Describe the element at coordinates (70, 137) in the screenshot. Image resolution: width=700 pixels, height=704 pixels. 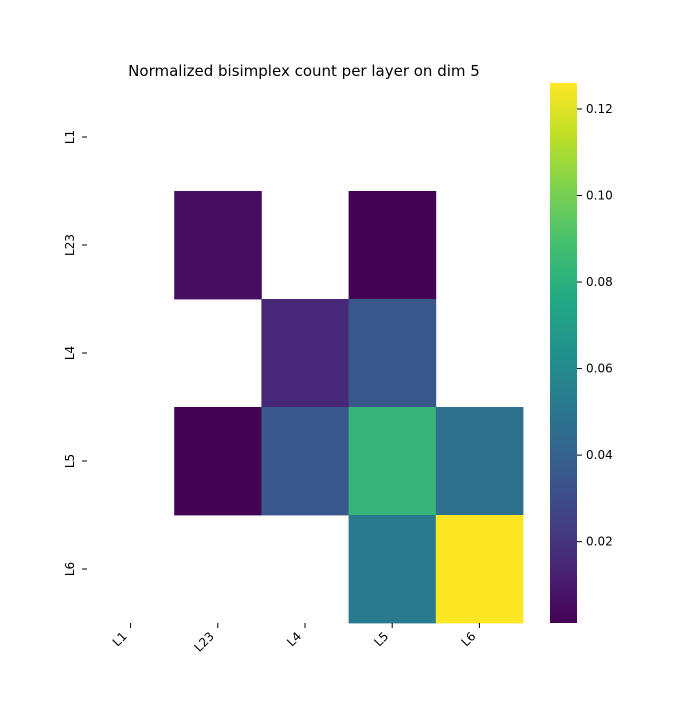
I see `y-tick-label: L1` at that location.